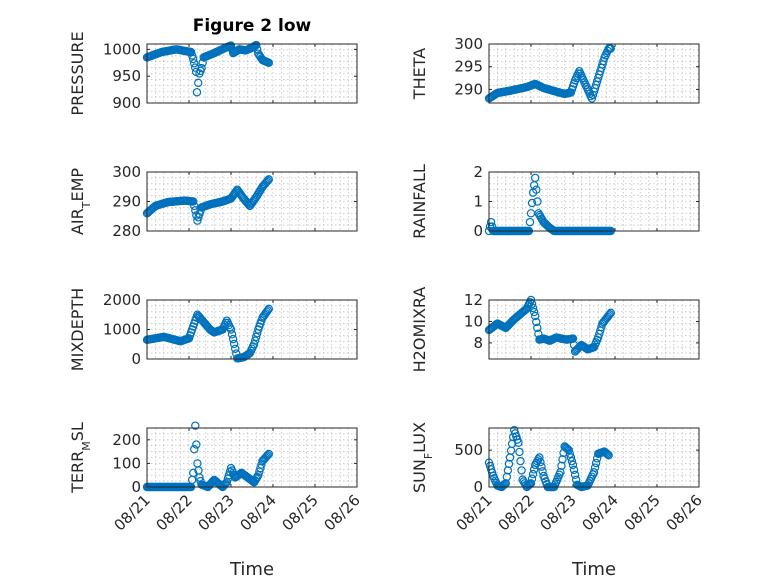 This screenshot has width=778, height=583. I want to click on y-tick-label: 500, so click(468, 450).